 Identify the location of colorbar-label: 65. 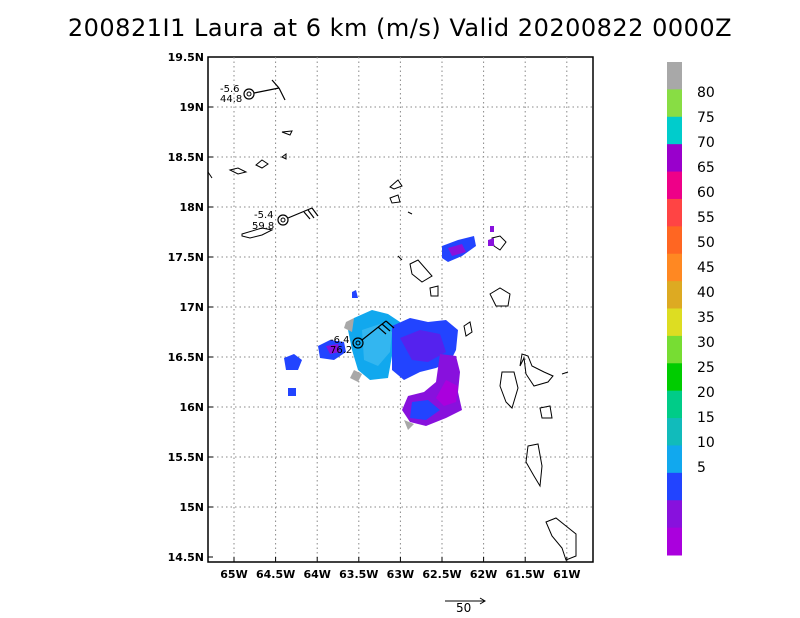
(706, 168).